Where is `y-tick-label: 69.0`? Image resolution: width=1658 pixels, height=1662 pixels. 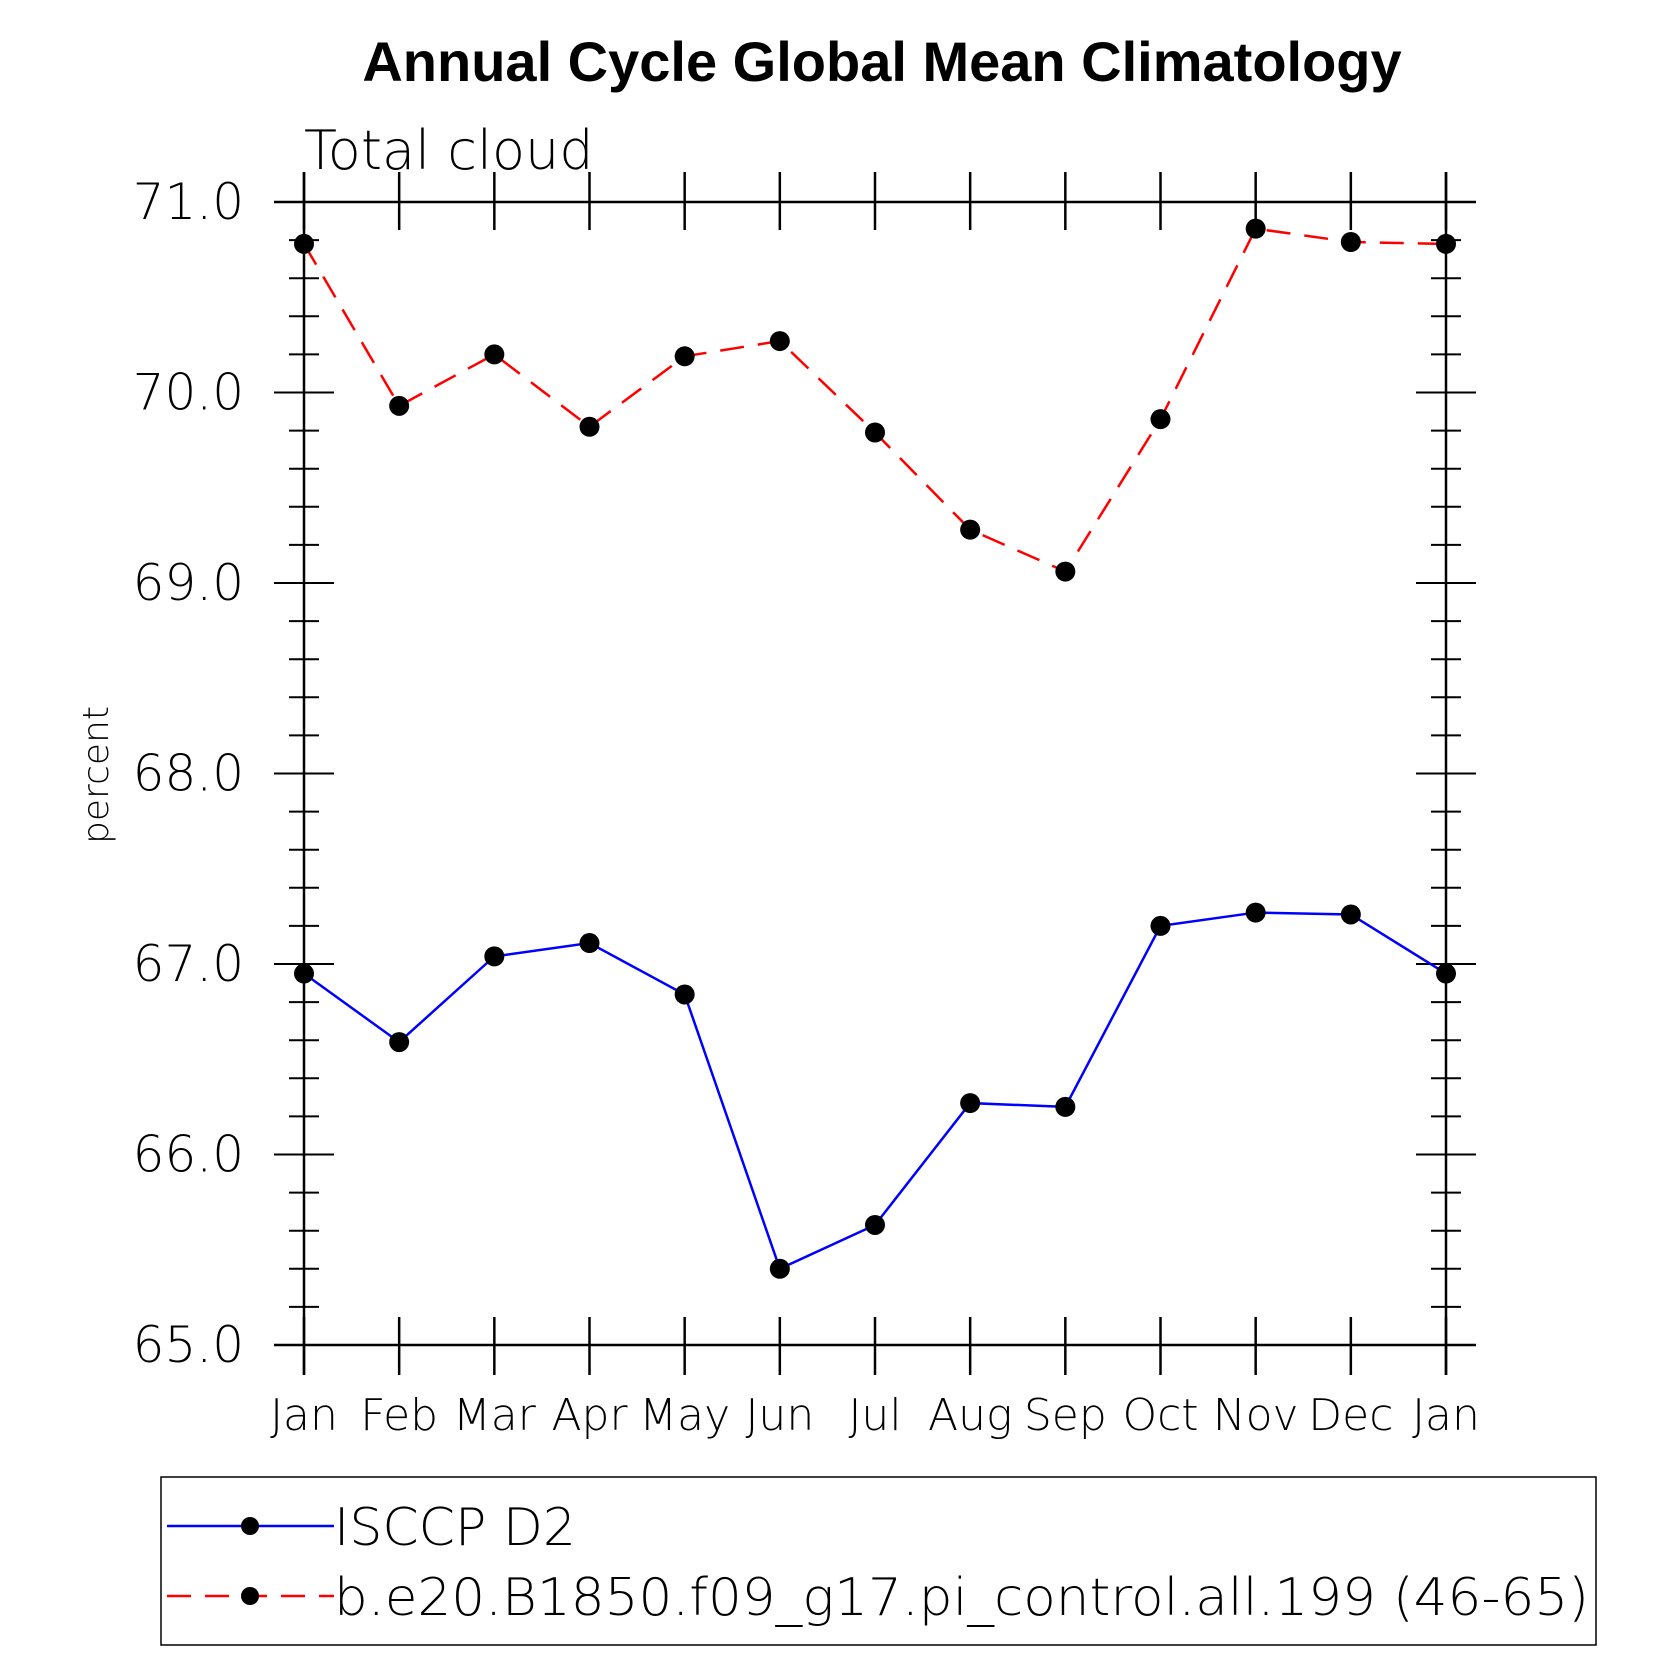 y-tick-label: 69.0 is located at coordinates (188, 583).